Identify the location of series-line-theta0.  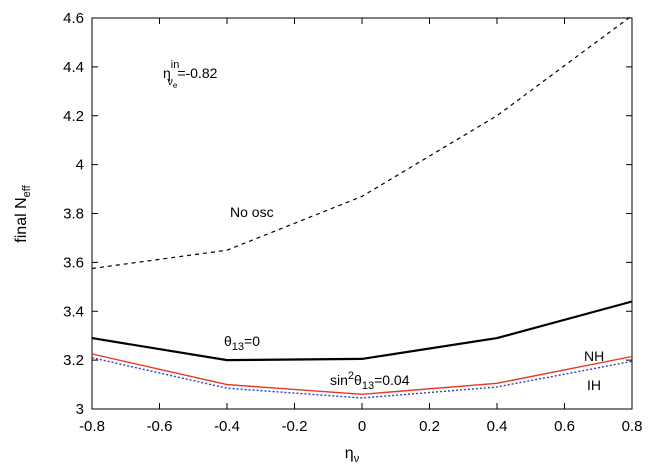
(362, 331).